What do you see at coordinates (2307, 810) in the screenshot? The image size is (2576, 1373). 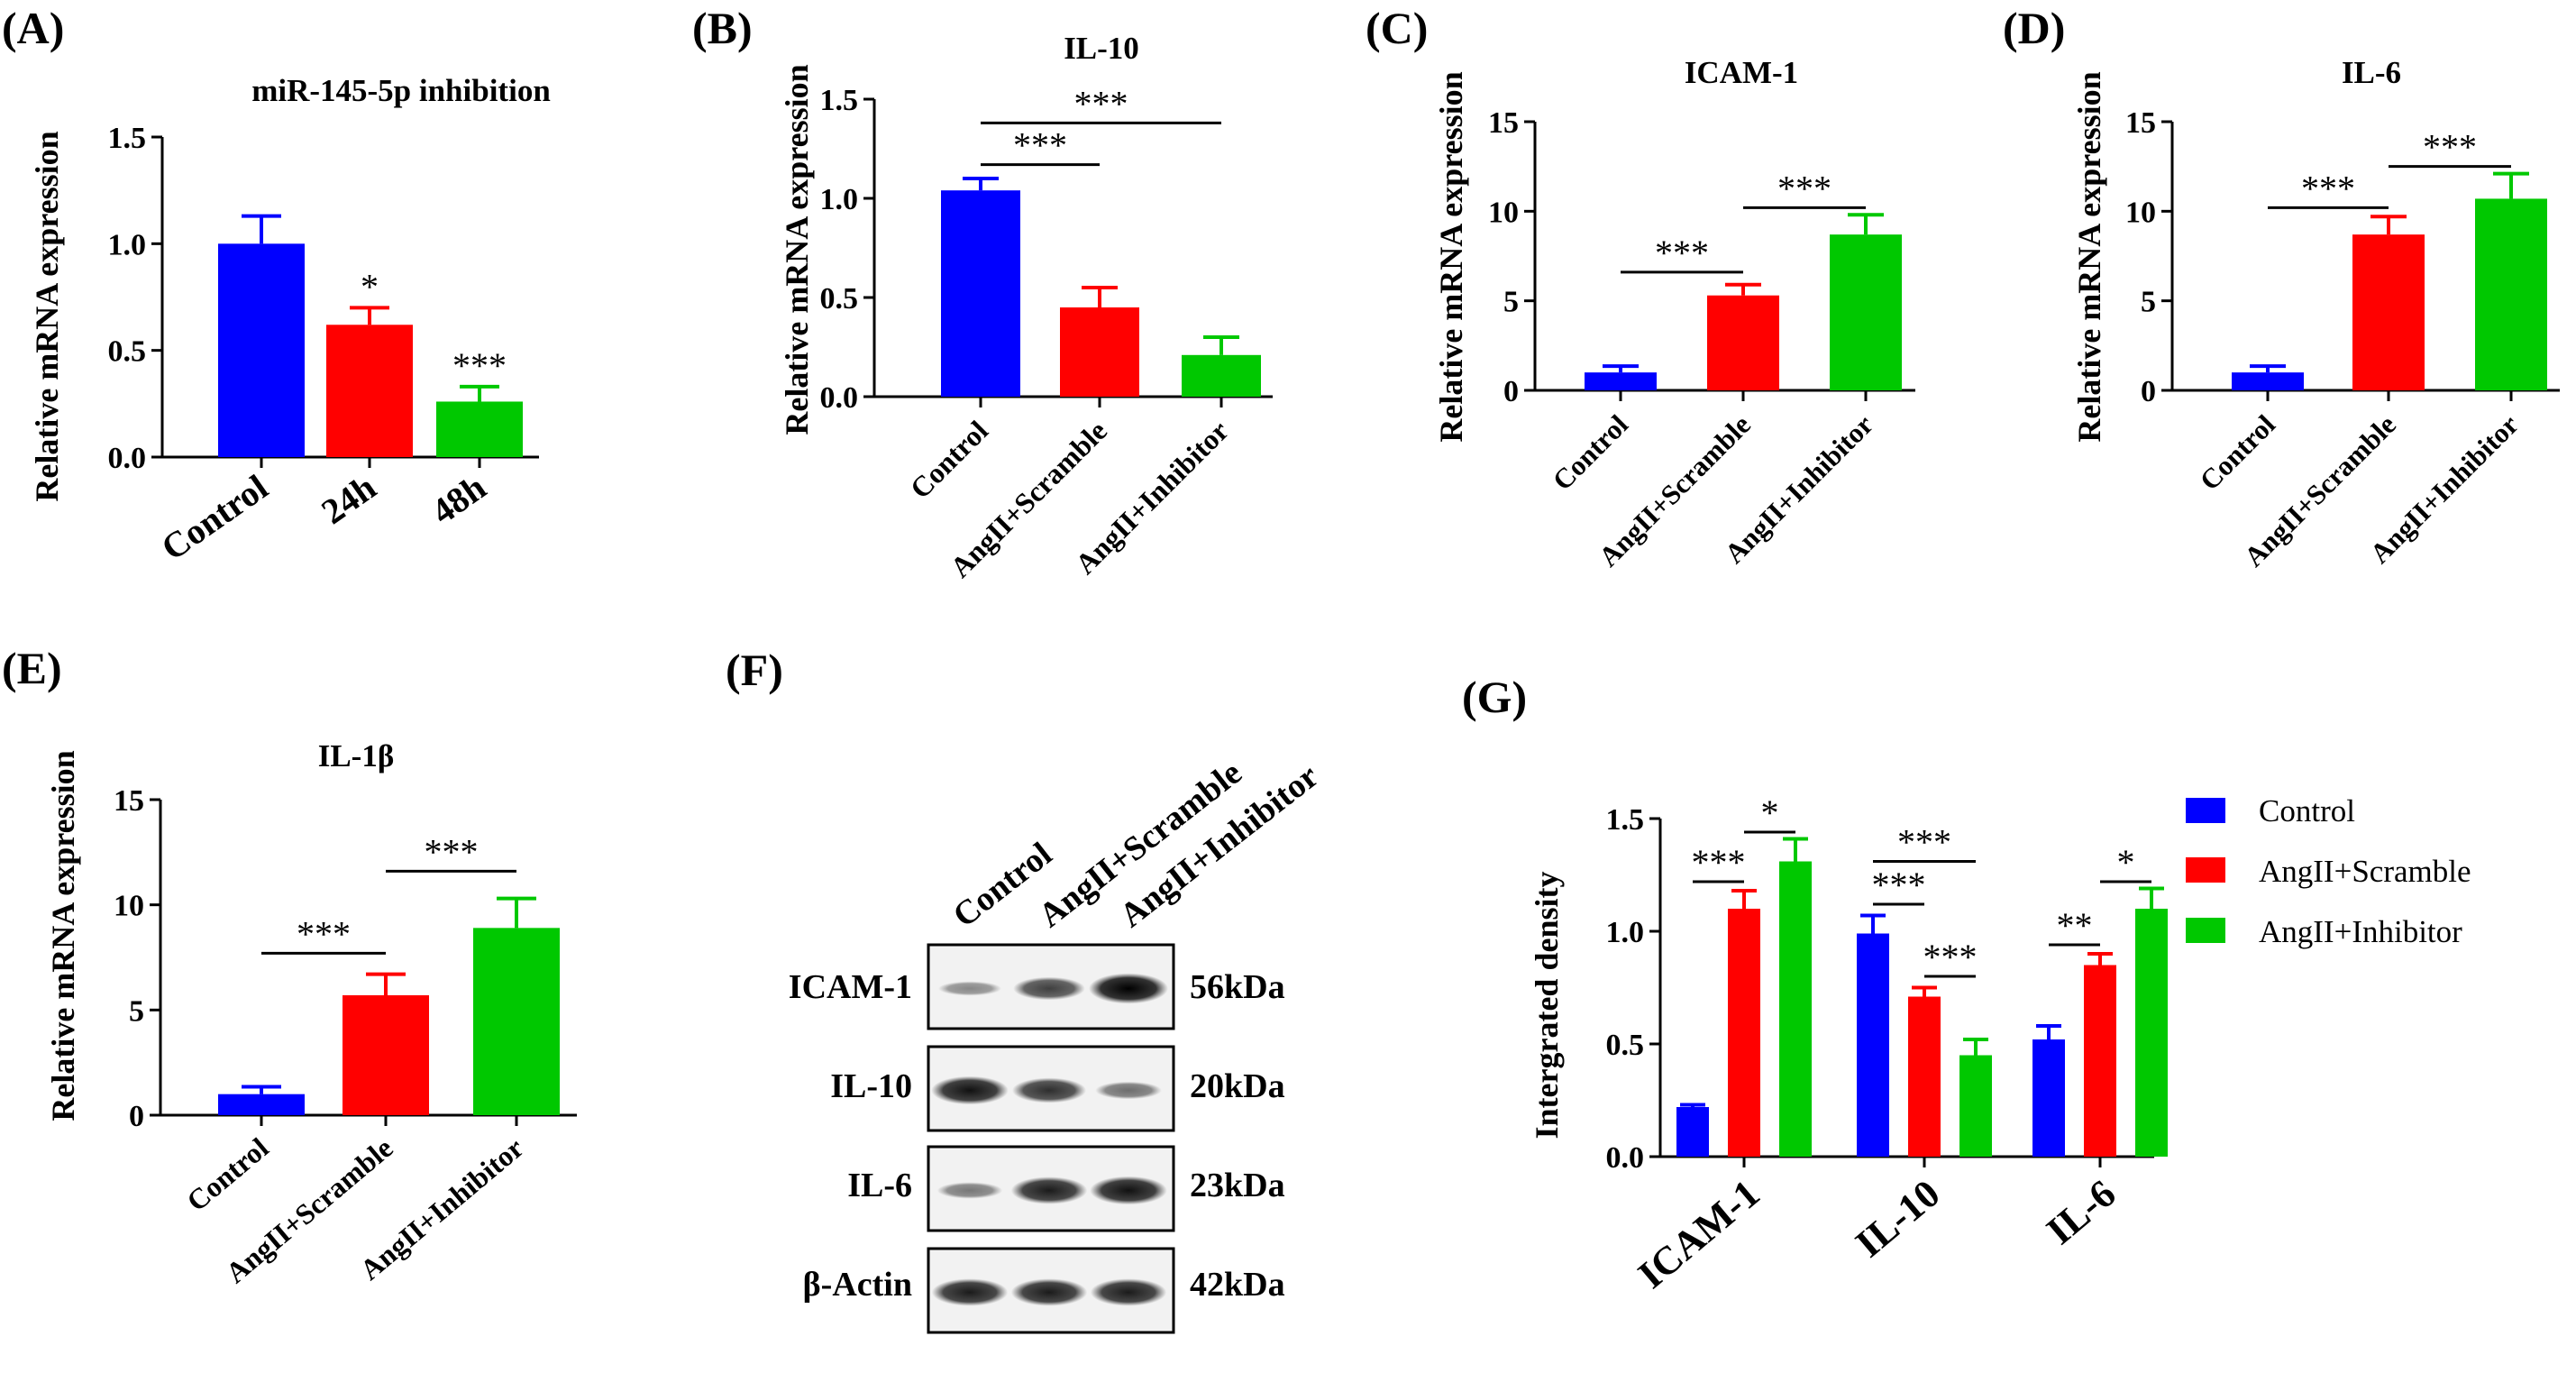 I see `legend-label-control: Control` at bounding box center [2307, 810].